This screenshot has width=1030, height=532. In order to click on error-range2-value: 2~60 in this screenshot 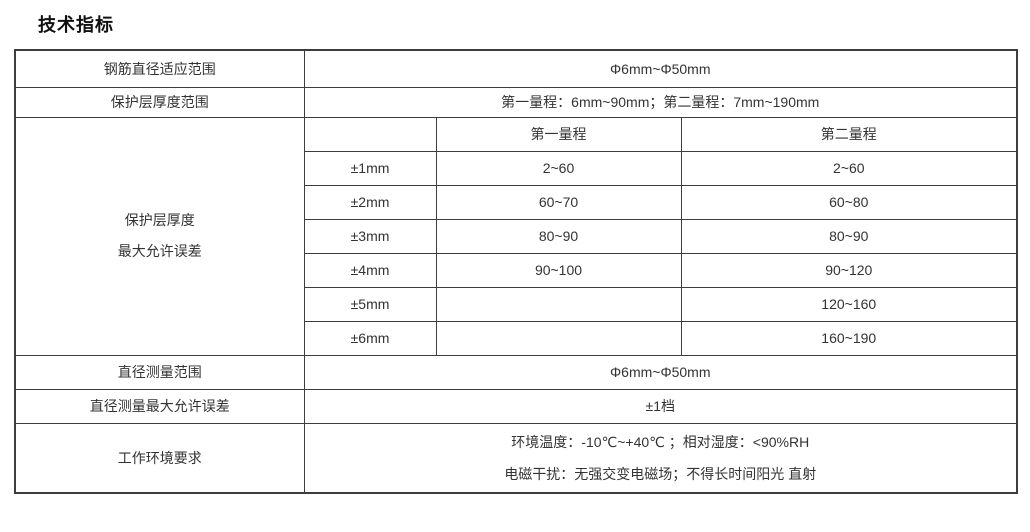, I will do `click(849, 168)`.